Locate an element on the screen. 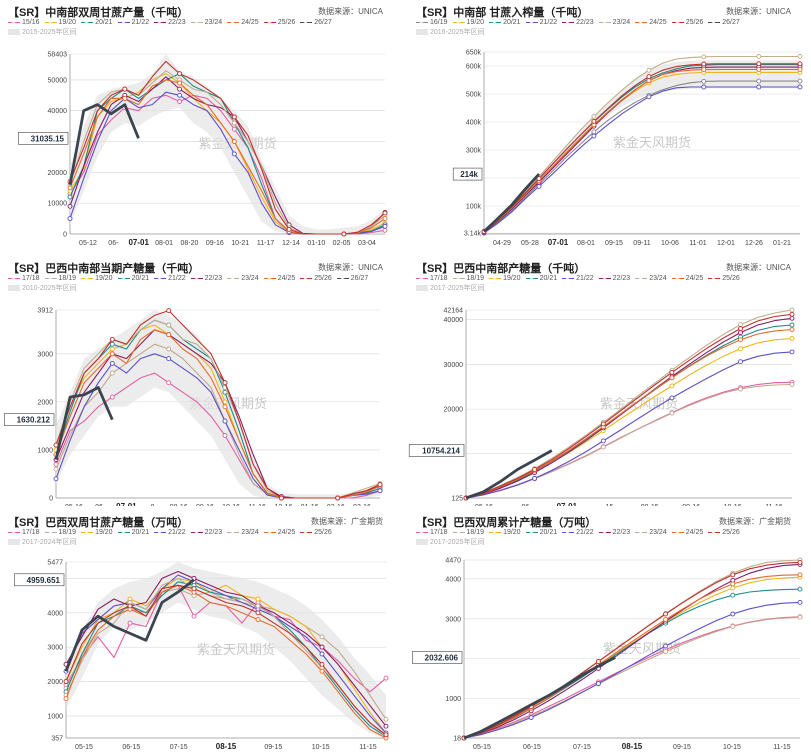  panel-title: 【SR】巴西双周甘蔗产糖量（万吨） is located at coordinates (98, 523).